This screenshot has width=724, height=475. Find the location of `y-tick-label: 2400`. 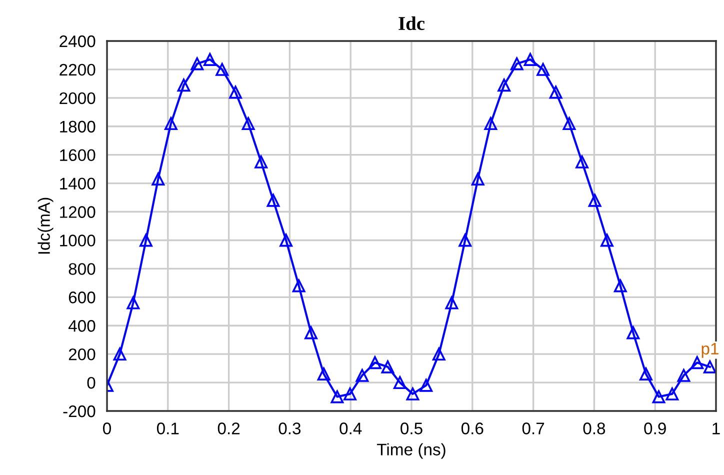

y-tick-label: 2400 is located at coordinates (78, 41).